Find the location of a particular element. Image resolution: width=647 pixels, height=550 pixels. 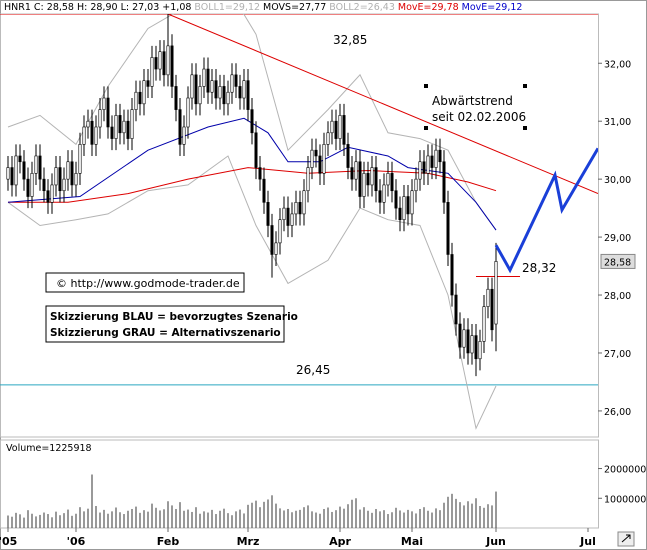

header-item: BOLL2=26,43 is located at coordinates (362, 7).